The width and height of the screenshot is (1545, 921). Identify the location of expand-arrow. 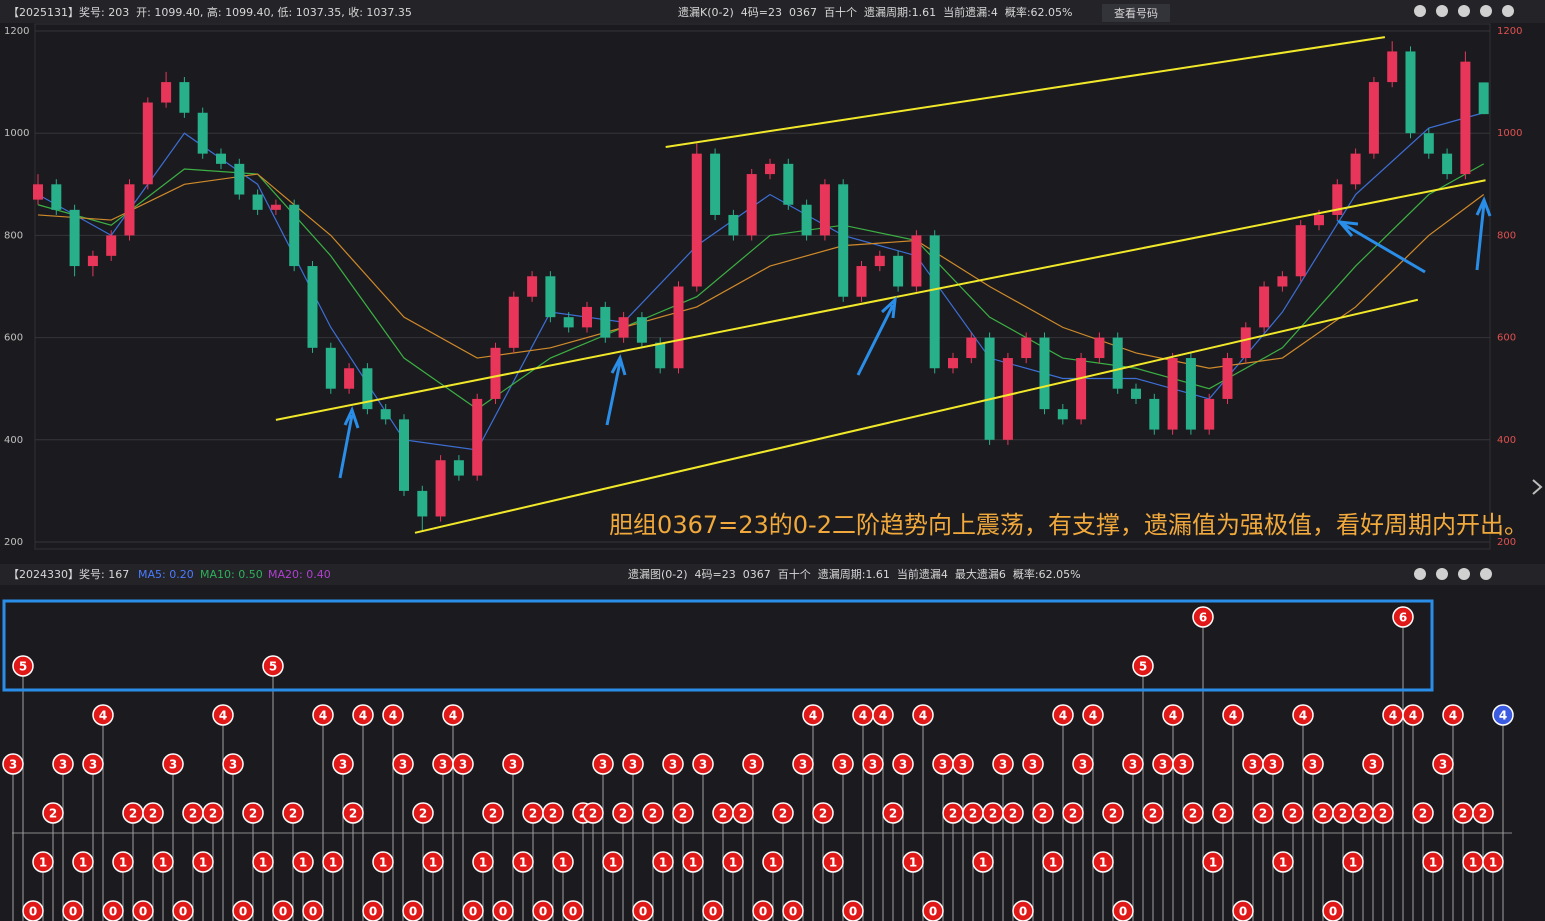
(1537, 487).